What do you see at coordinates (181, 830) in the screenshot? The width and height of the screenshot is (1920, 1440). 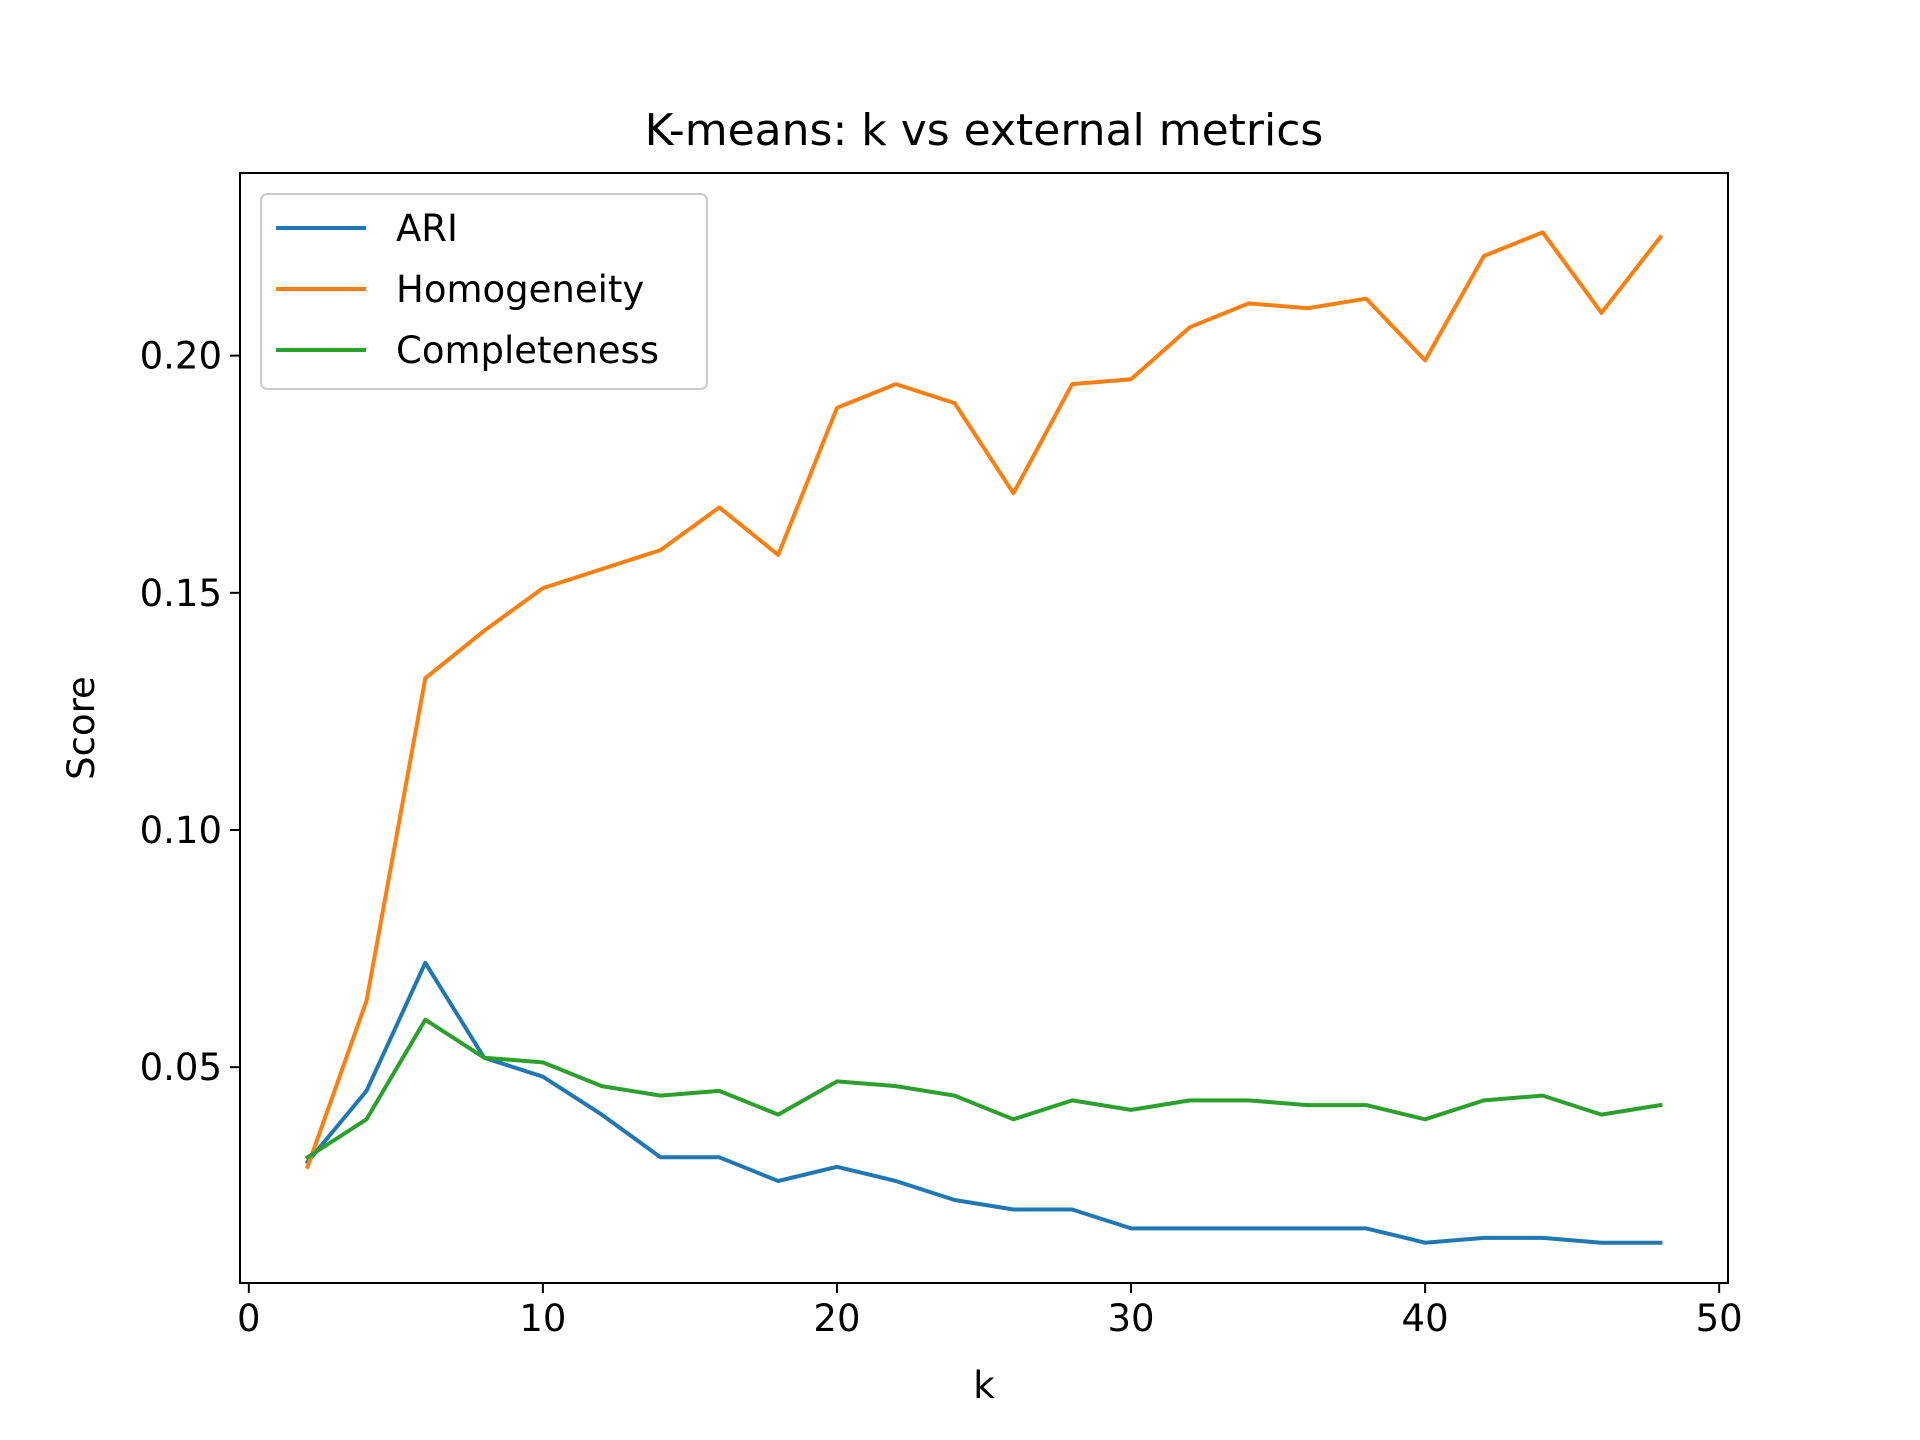 I see `y-tick-label: 0.10` at bounding box center [181, 830].